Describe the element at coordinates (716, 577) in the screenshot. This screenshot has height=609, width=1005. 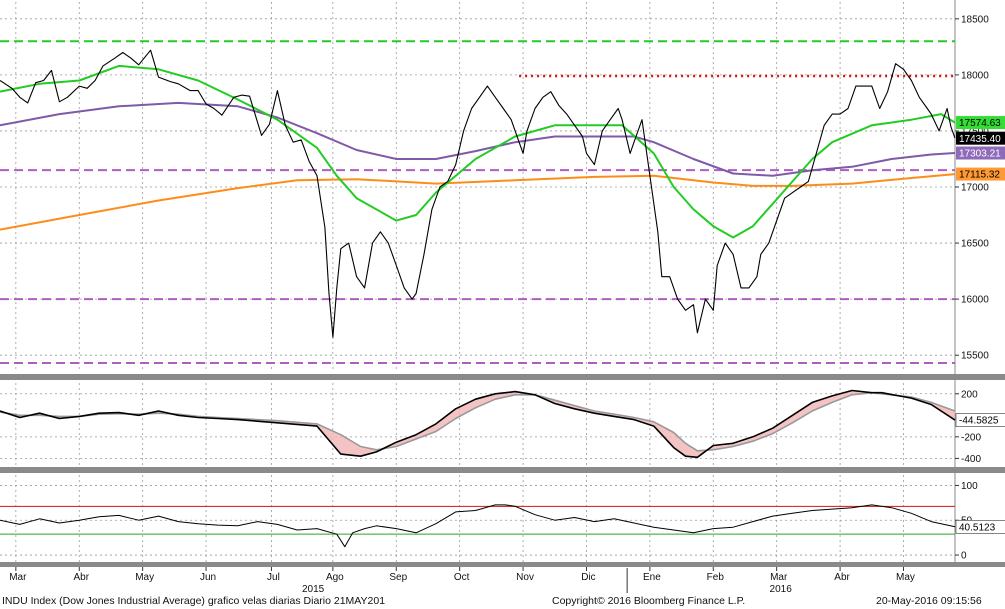
I see `x-tick-label: Feb` at that location.